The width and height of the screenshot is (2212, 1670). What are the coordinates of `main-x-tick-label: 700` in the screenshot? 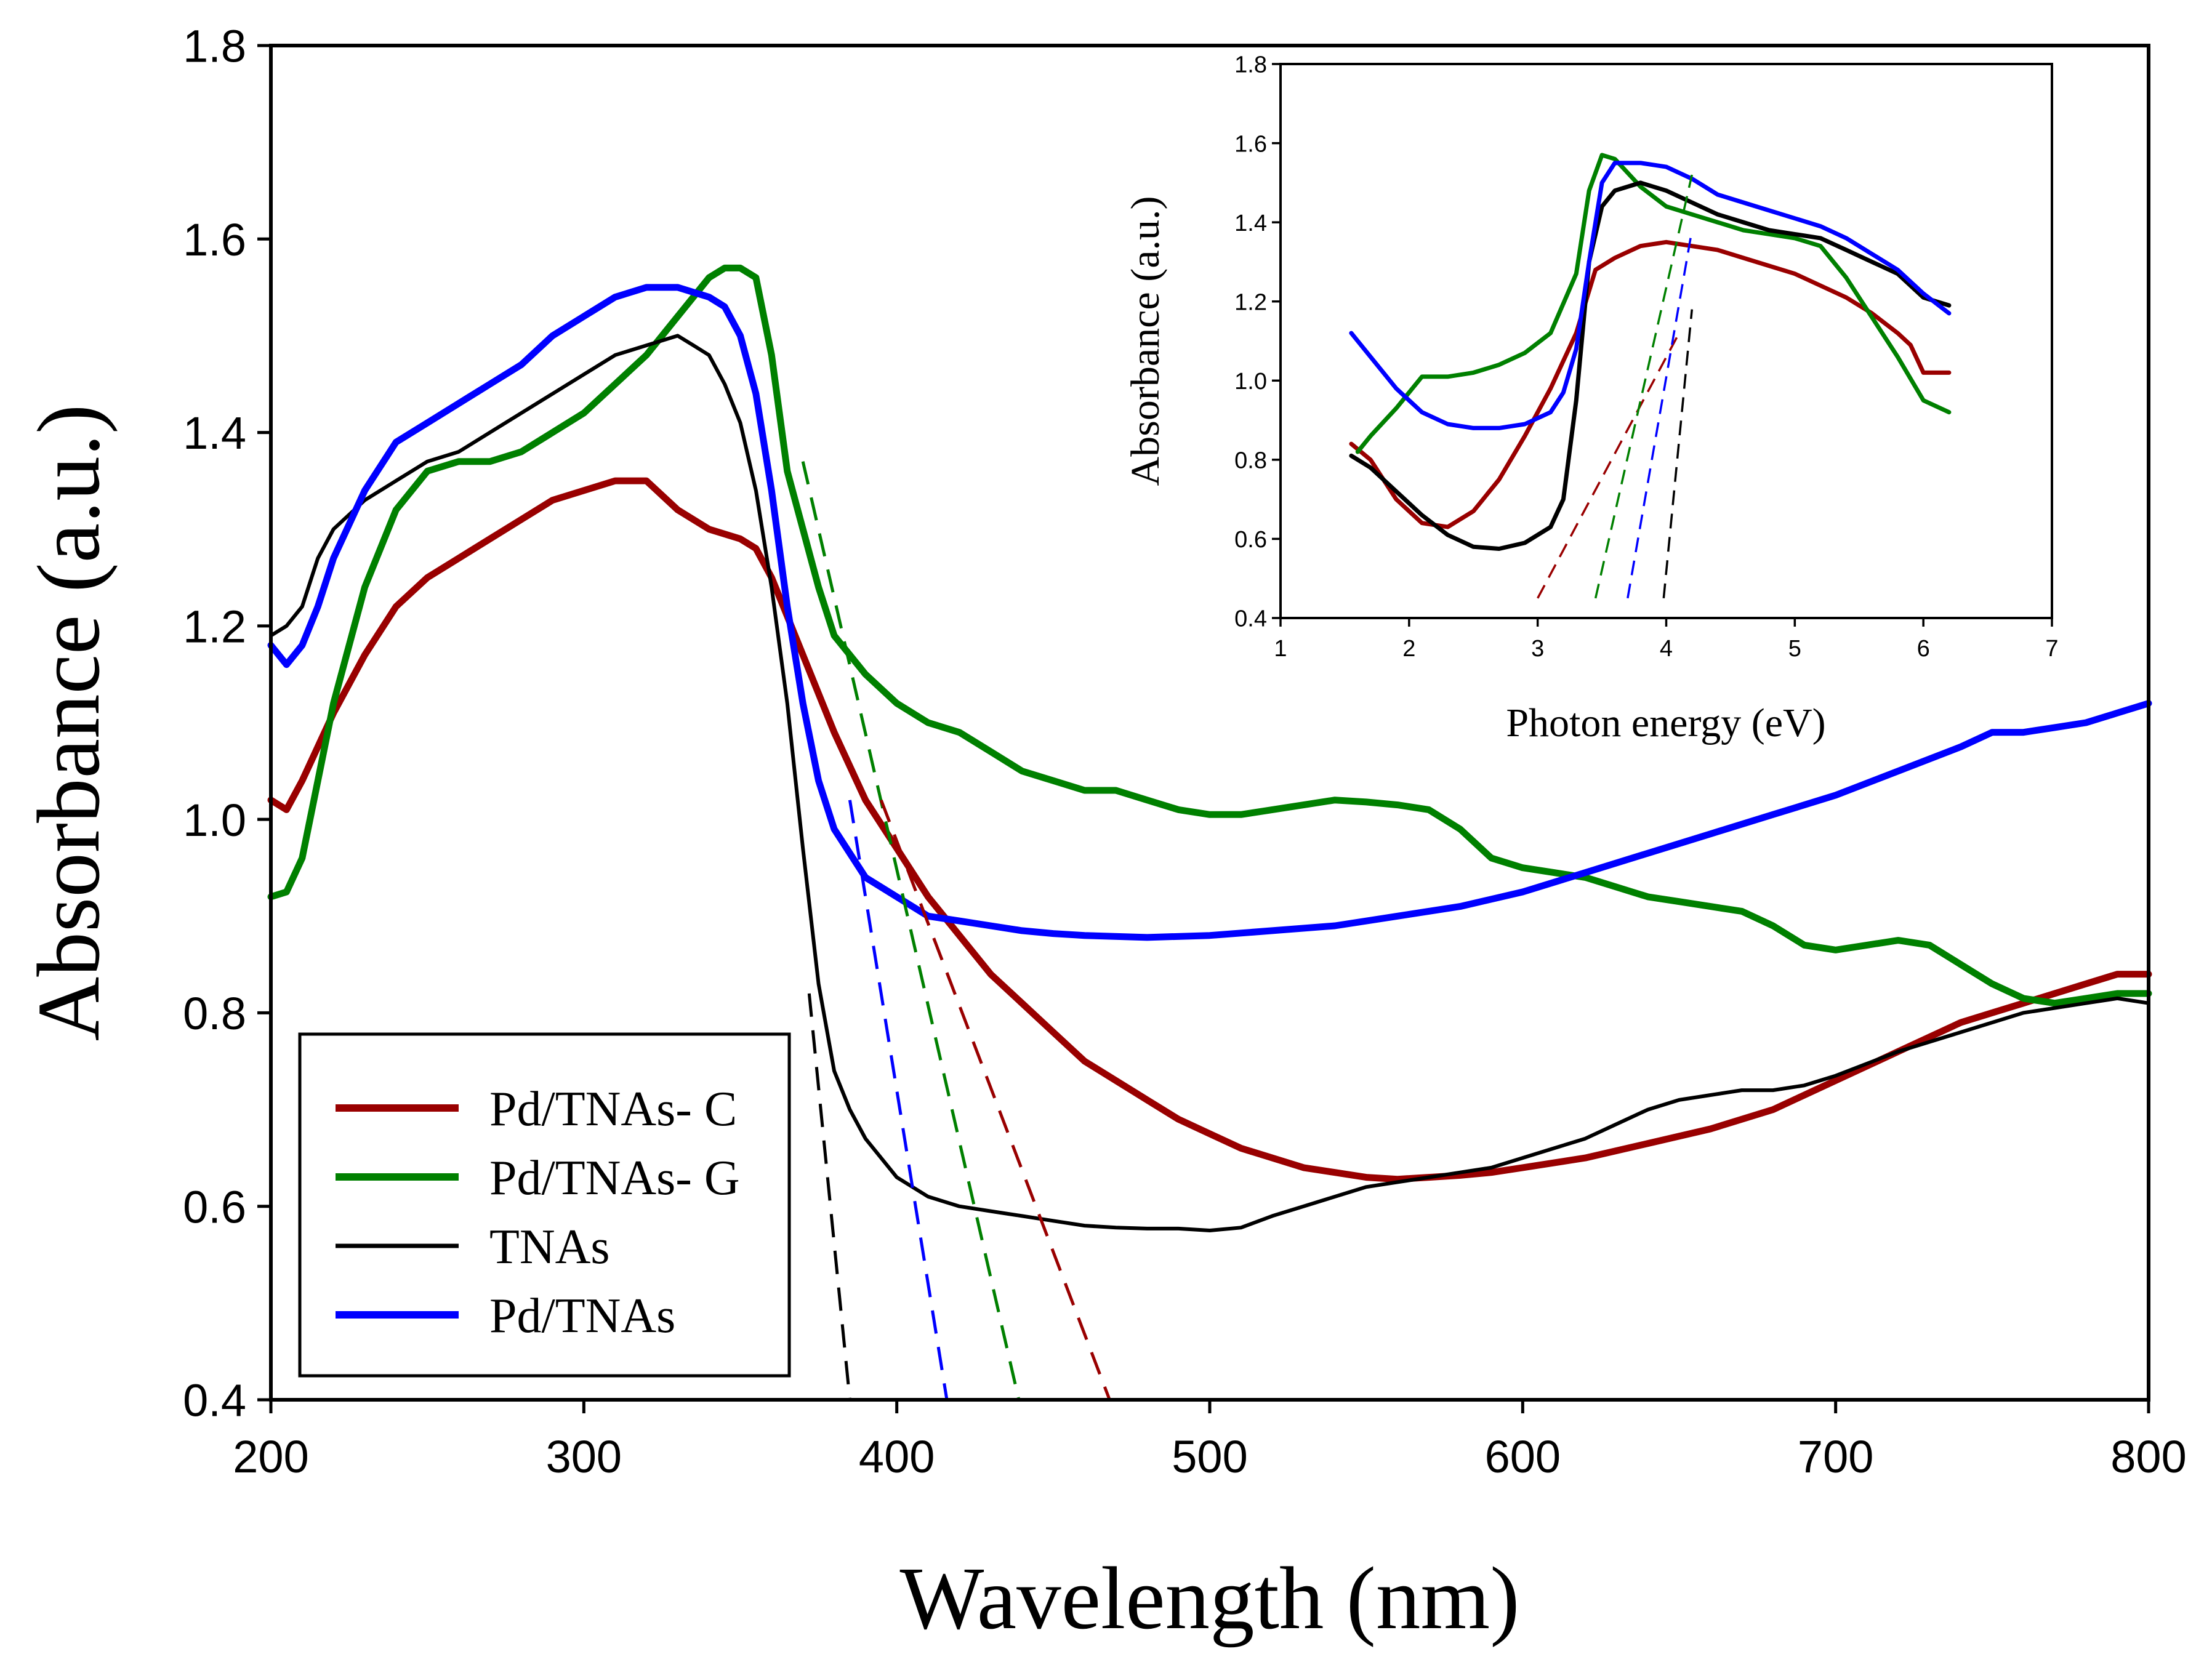 It's located at (1835, 1456).